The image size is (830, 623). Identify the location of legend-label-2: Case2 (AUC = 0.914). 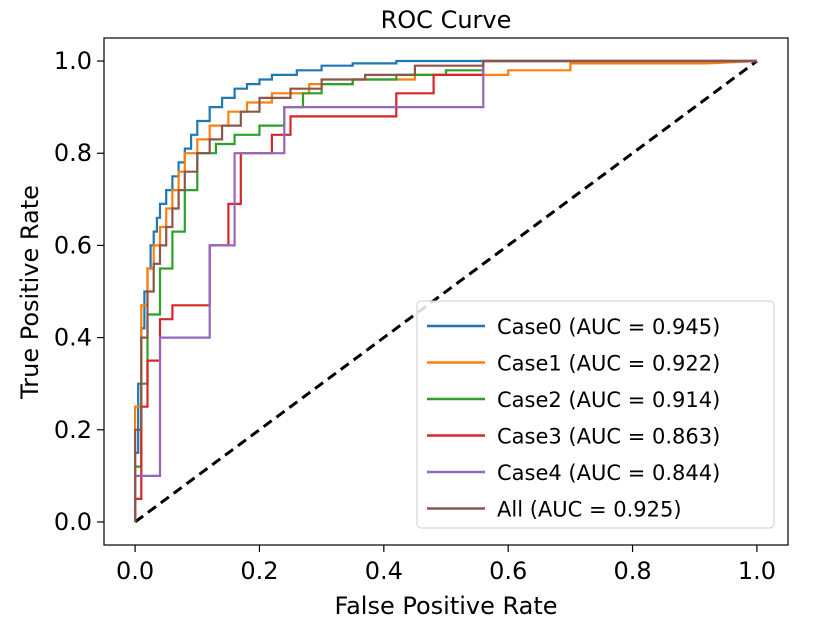
(608, 400).